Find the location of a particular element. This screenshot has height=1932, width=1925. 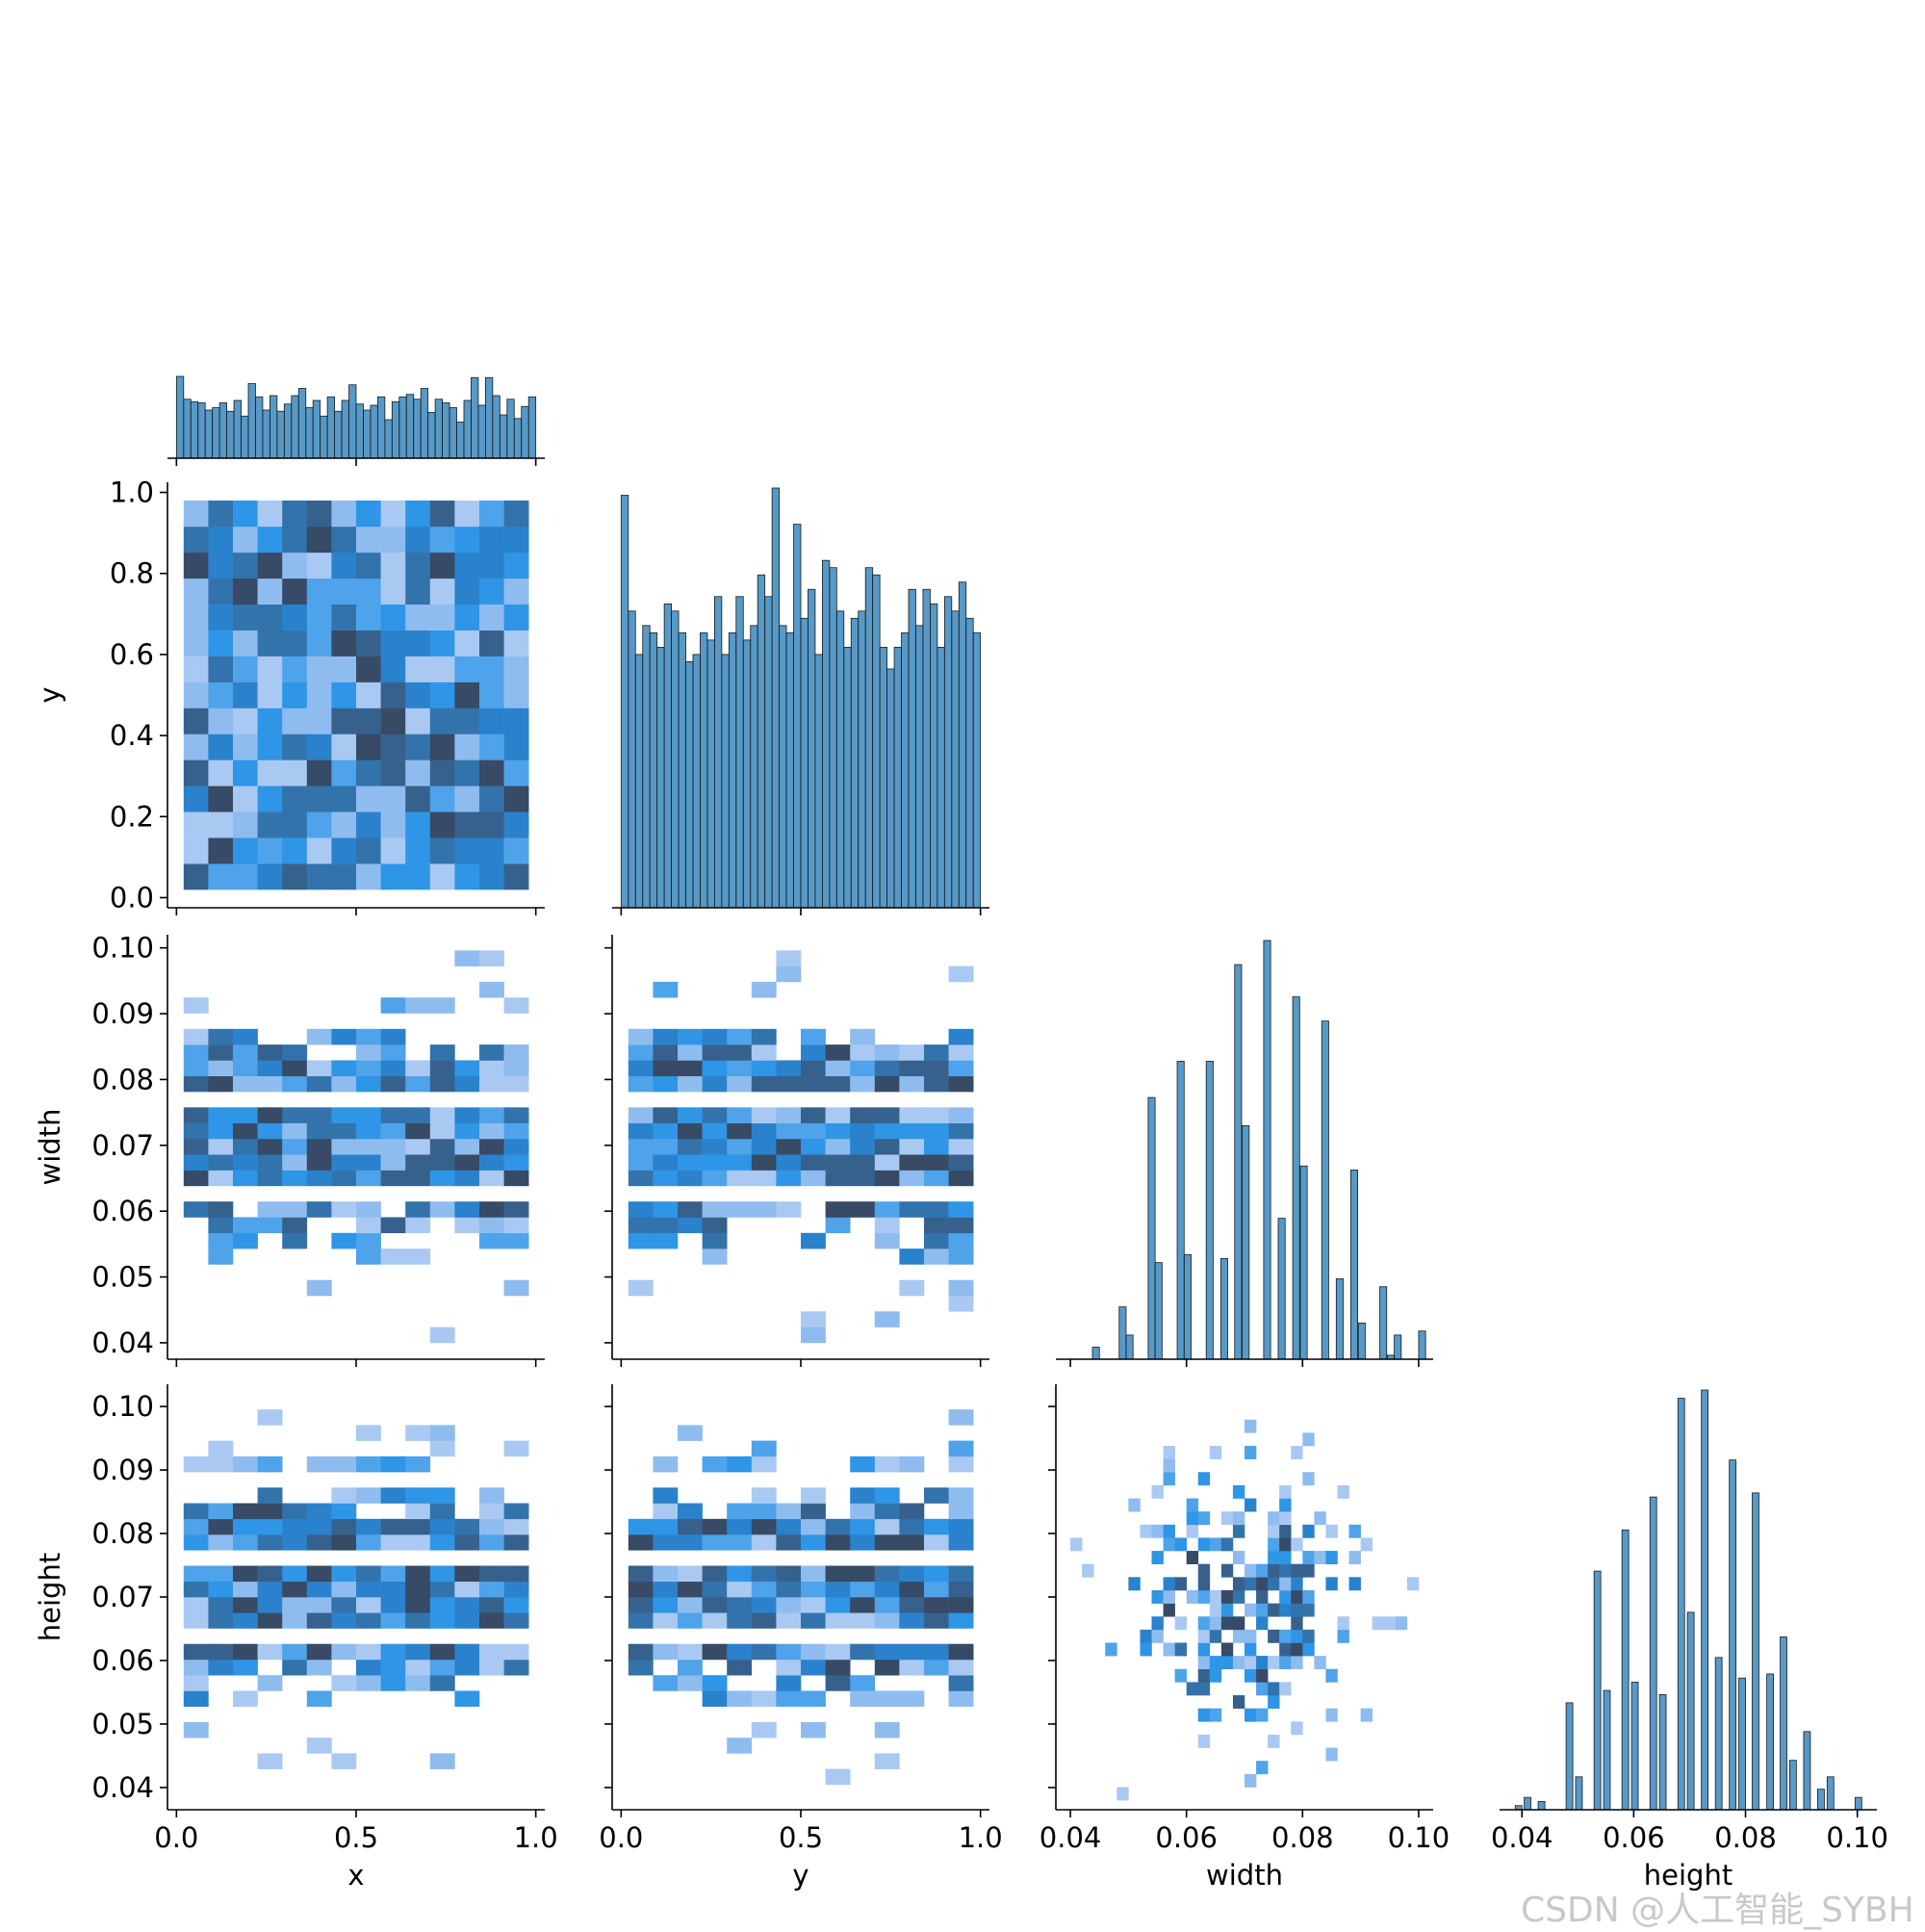

y-tick-label: 0.6 is located at coordinates (132, 655).